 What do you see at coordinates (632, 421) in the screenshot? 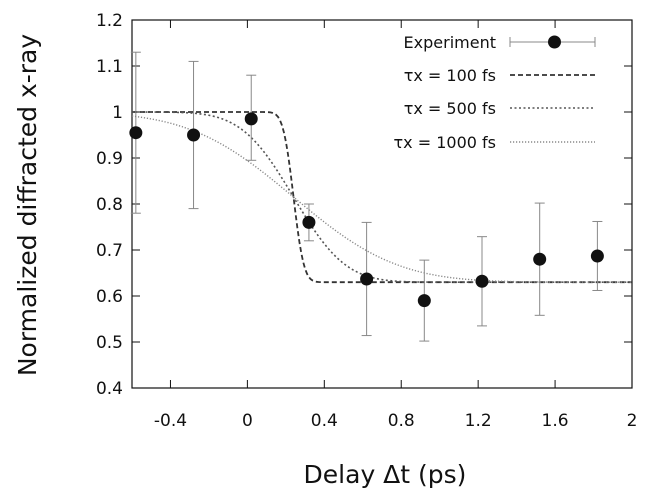
I see `x-tick-label: 2` at bounding box center [632, 421].